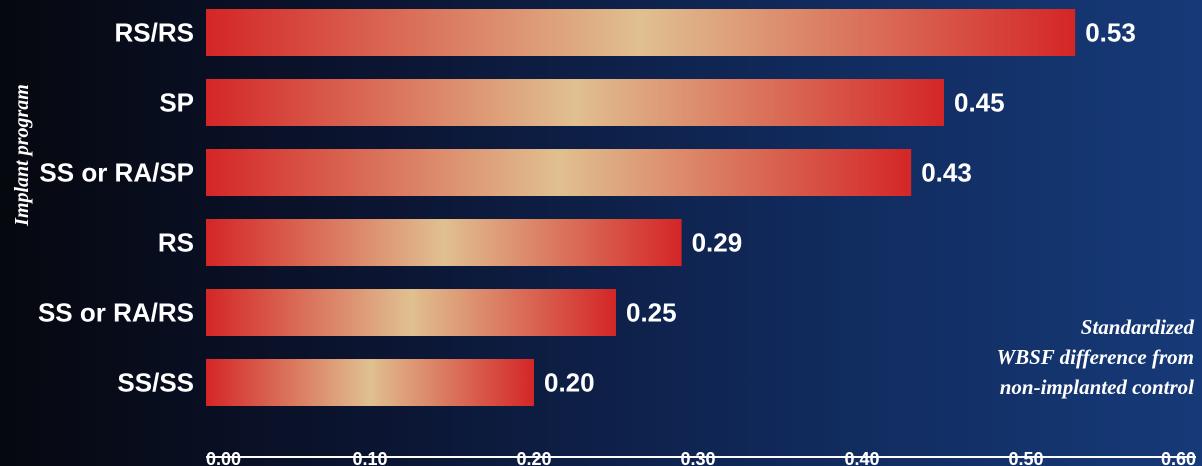  I want to click on value-label-0: 0.53, so click(1110, 33).